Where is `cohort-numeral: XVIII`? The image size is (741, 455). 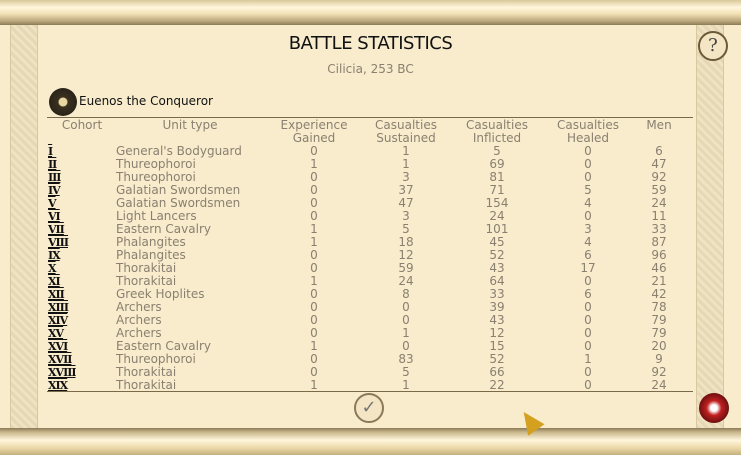 cohort-numeral: XVIII is located at coordinates (62, 372).